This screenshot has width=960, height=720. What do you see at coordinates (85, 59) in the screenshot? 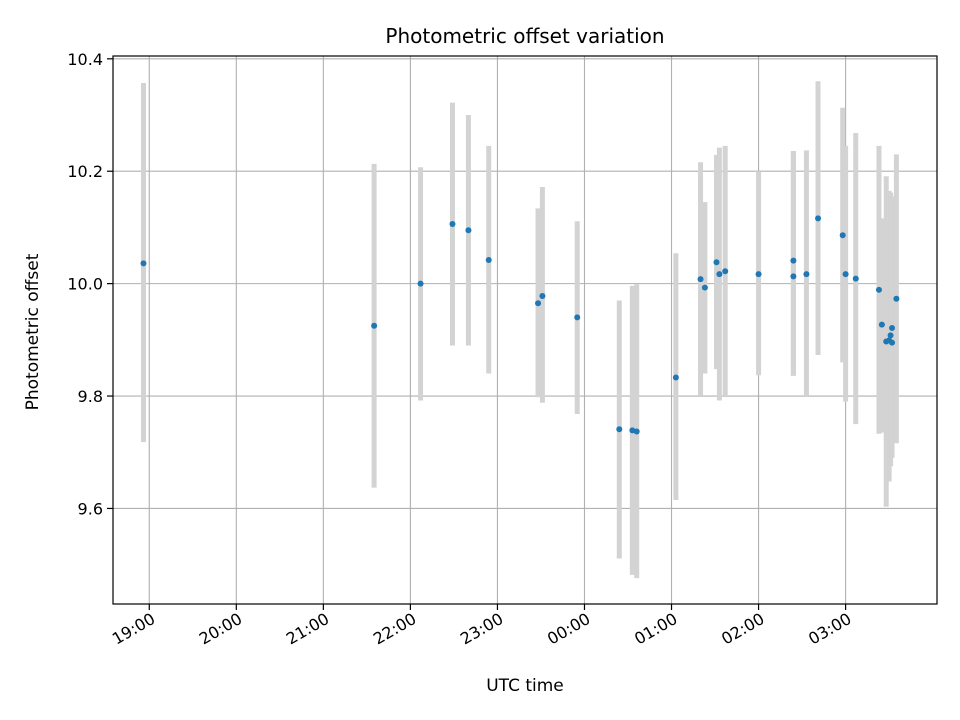
I see `y-tick-label: 10.4` at bounding box center [85, 59].